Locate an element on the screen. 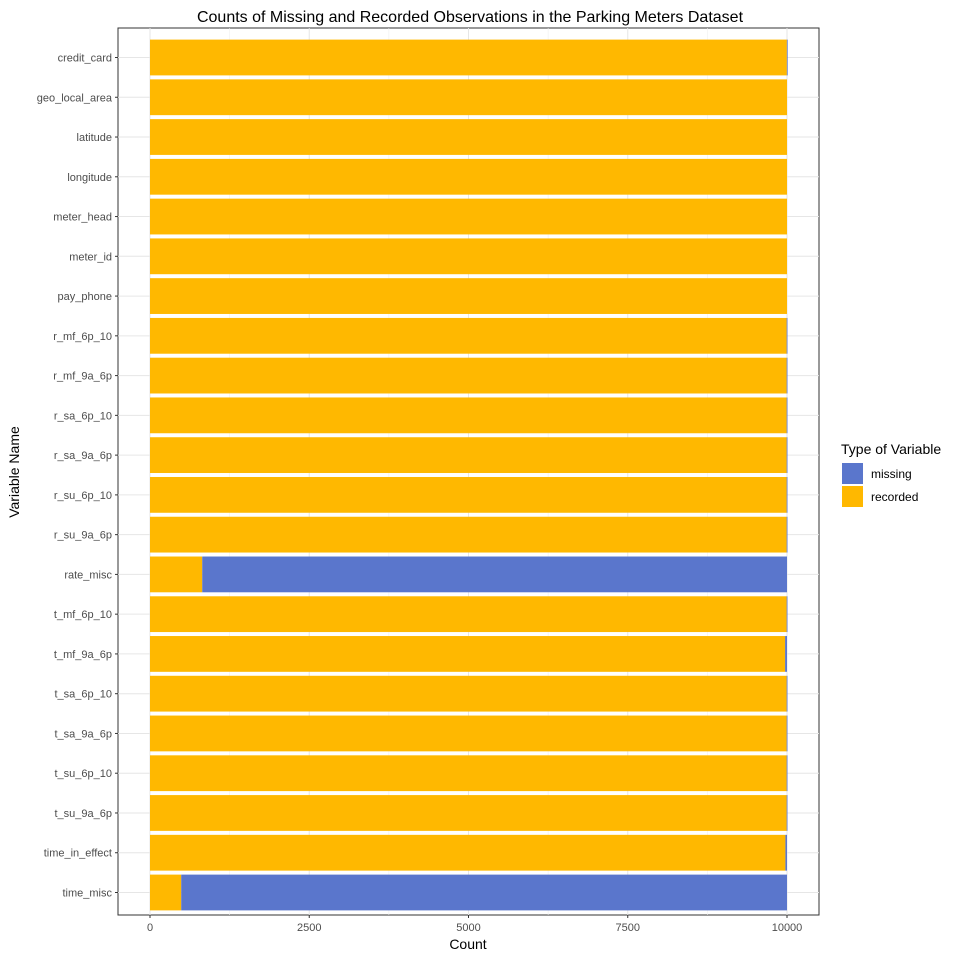 The image size is (960, 960). legend-key-missing is located at coordinates (852, 473).